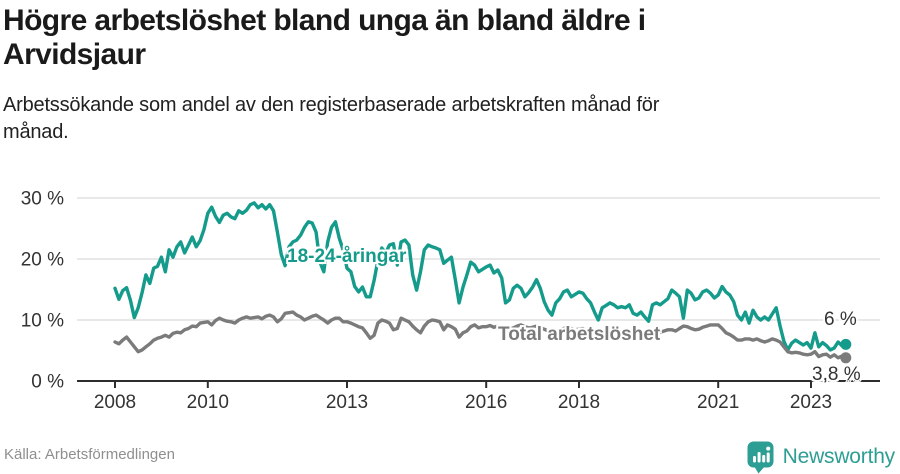  What do you see at coordinates (74, 54) in the screenshot?
I see `page-title-line-2: Arvidsjaur` at bounding box center [74, 54].